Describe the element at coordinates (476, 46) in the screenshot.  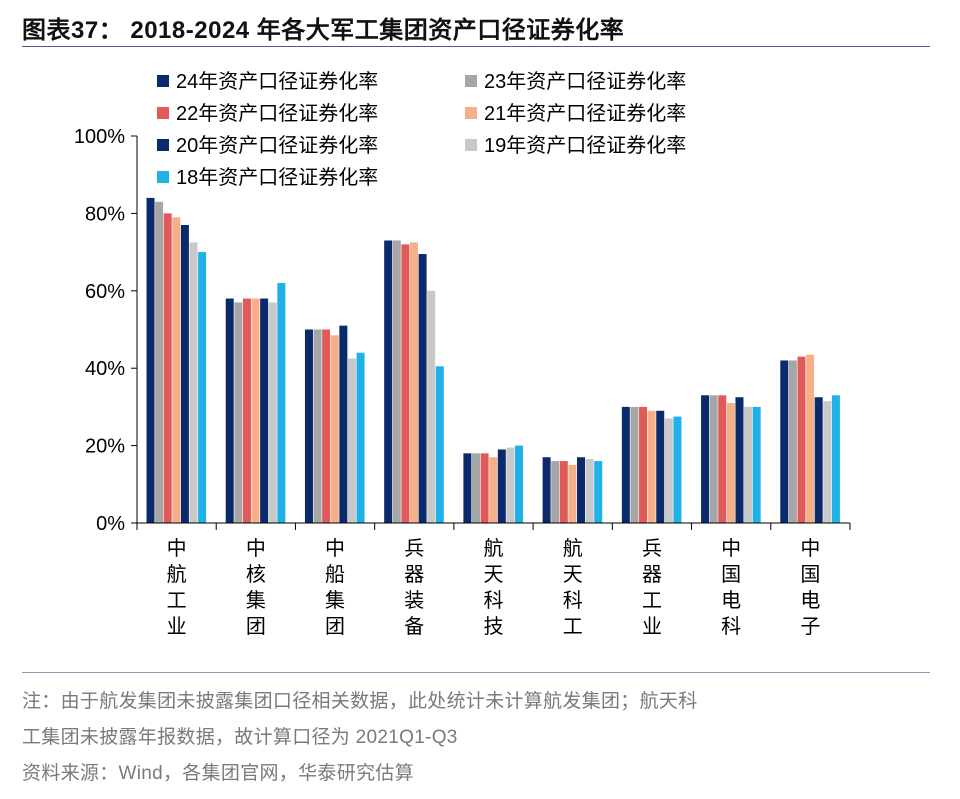
I see `title-divider` at that location.